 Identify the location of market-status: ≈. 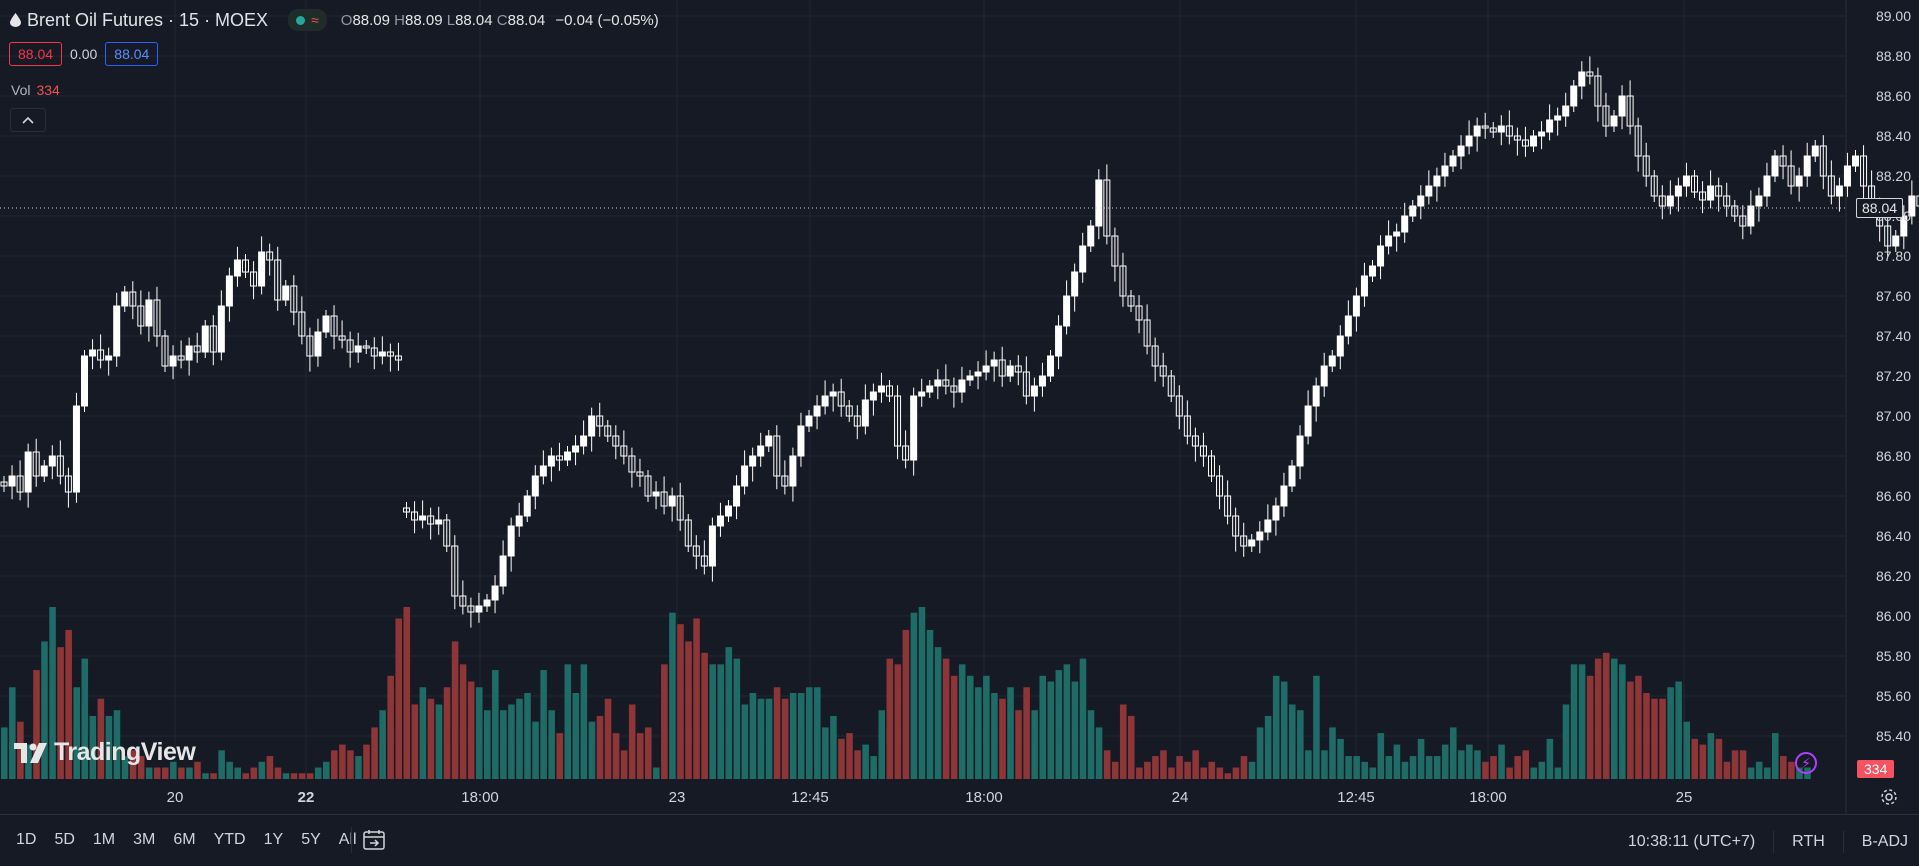
(307, 20).